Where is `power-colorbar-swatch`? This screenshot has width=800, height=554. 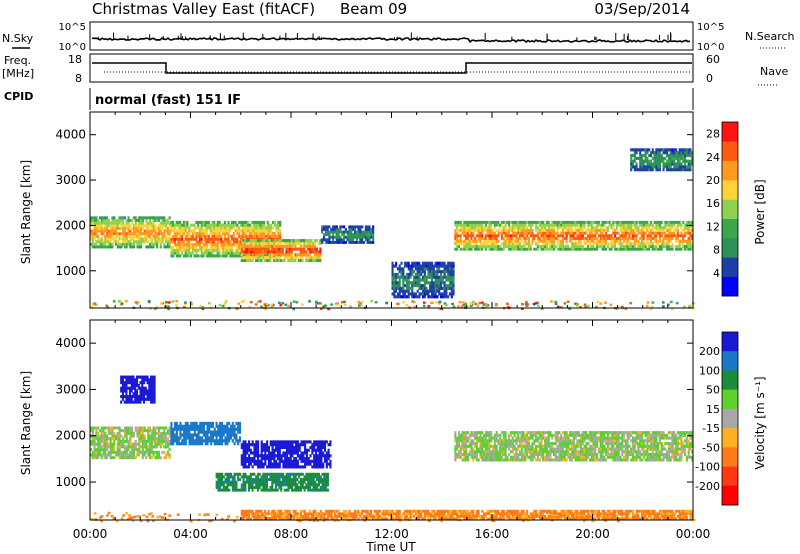 power-colorbar-swatch is located at coordinates (730, 209).